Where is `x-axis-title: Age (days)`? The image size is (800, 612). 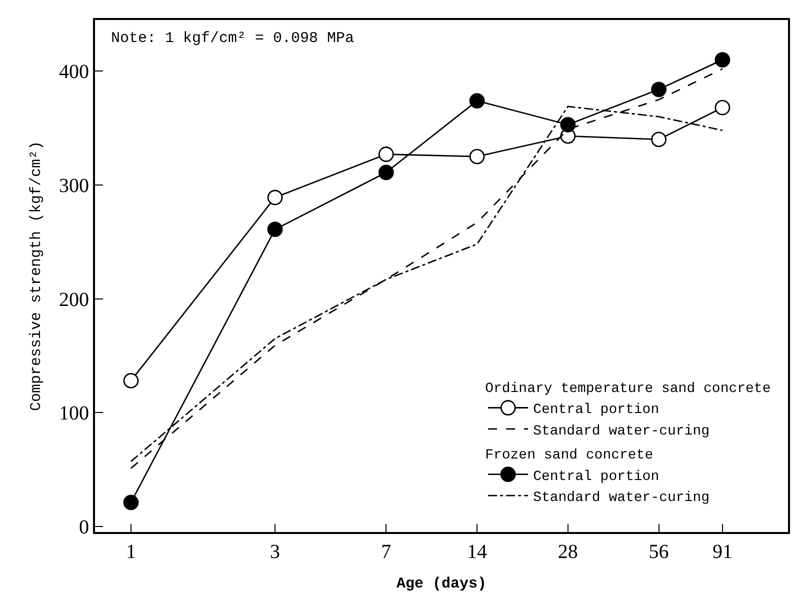
x-axis-title: Age (days) is located at coordinates (441, 584).